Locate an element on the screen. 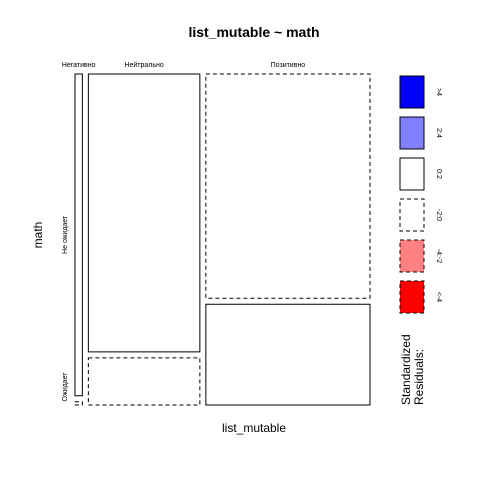 This screenshot has width=480, height=480. legend-label-4: <-4 is located at coordinates (438, 297).